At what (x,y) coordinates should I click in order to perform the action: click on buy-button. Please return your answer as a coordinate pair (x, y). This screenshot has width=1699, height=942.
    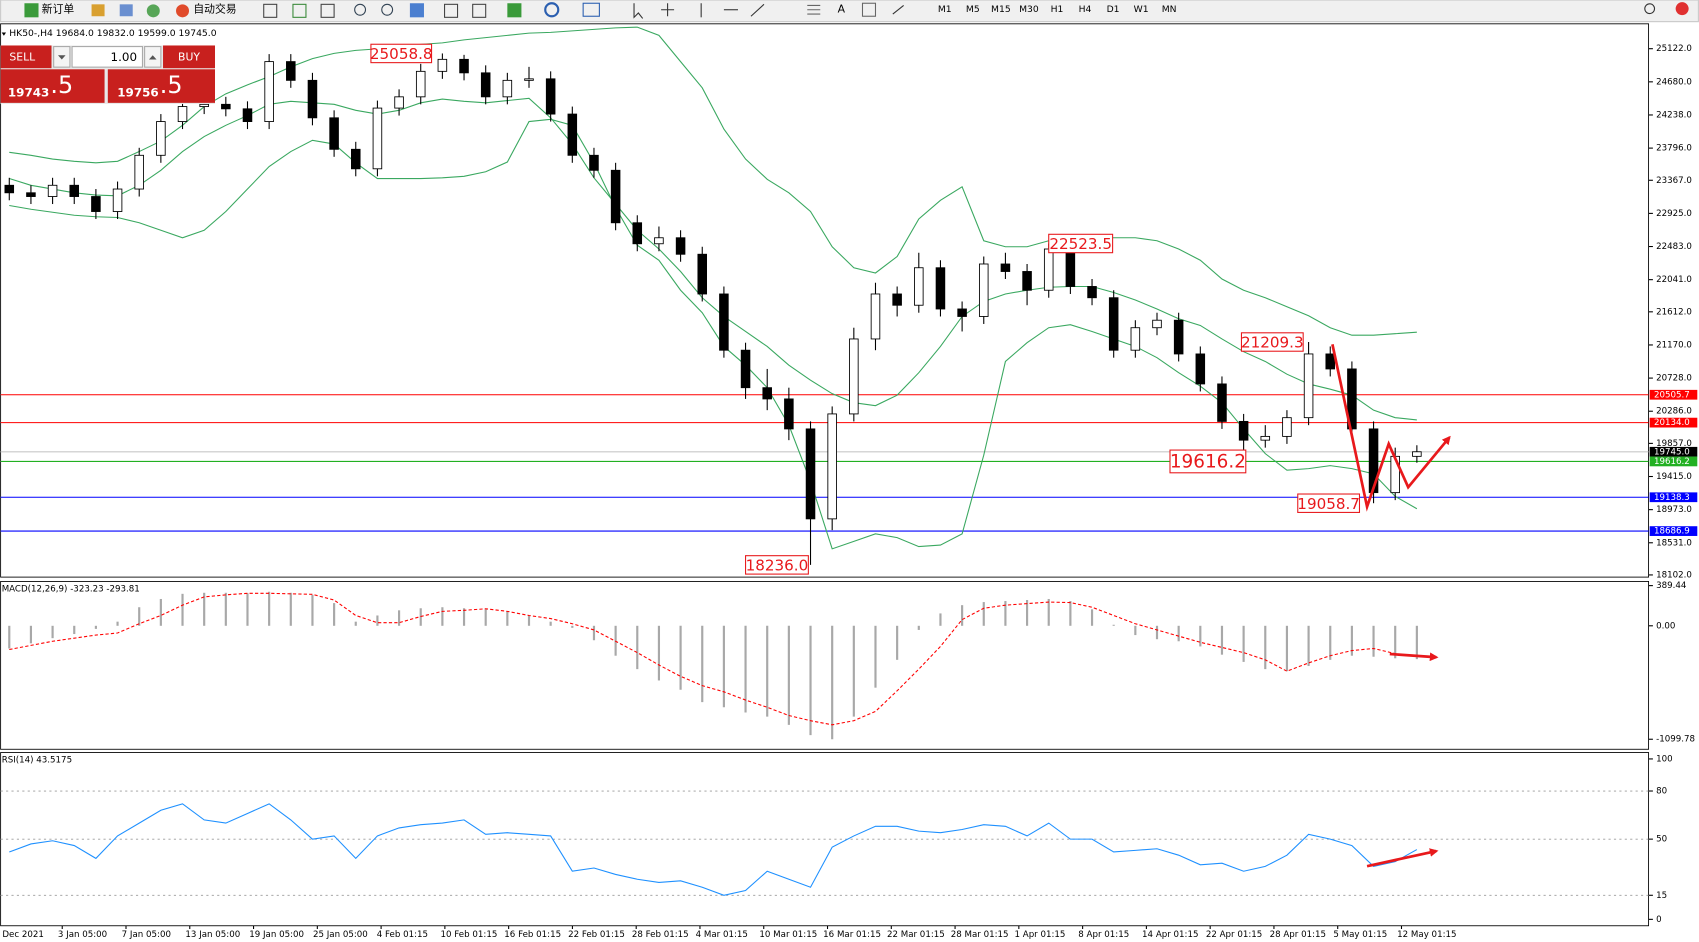
    Looking at the image, I should click on (189, 57).